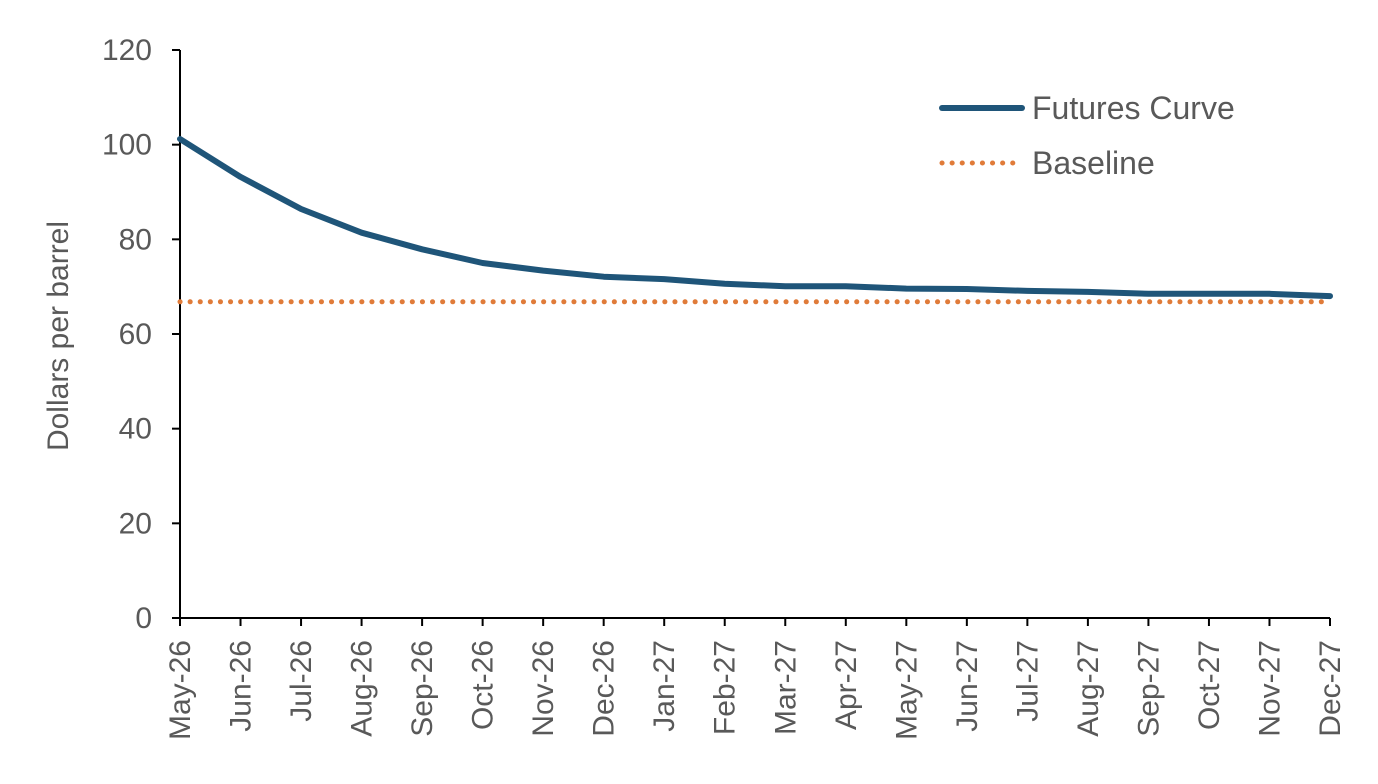 The image size is (1378, 784). I want to click on y-tick-label: 120, so click(127, 50).